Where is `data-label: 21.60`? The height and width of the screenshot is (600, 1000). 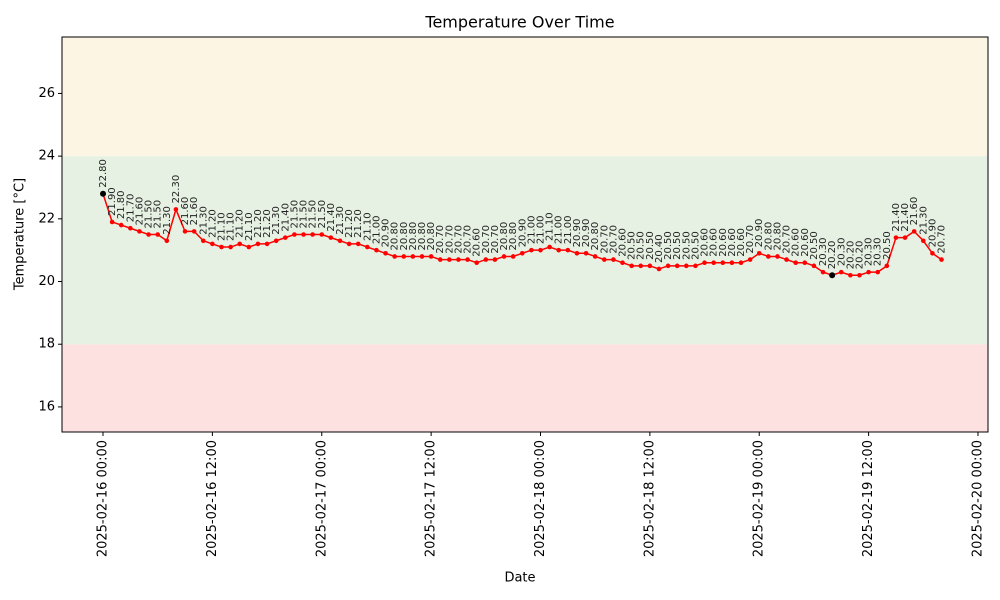
data-label: 21.60 is located at coordinates (139, 211).